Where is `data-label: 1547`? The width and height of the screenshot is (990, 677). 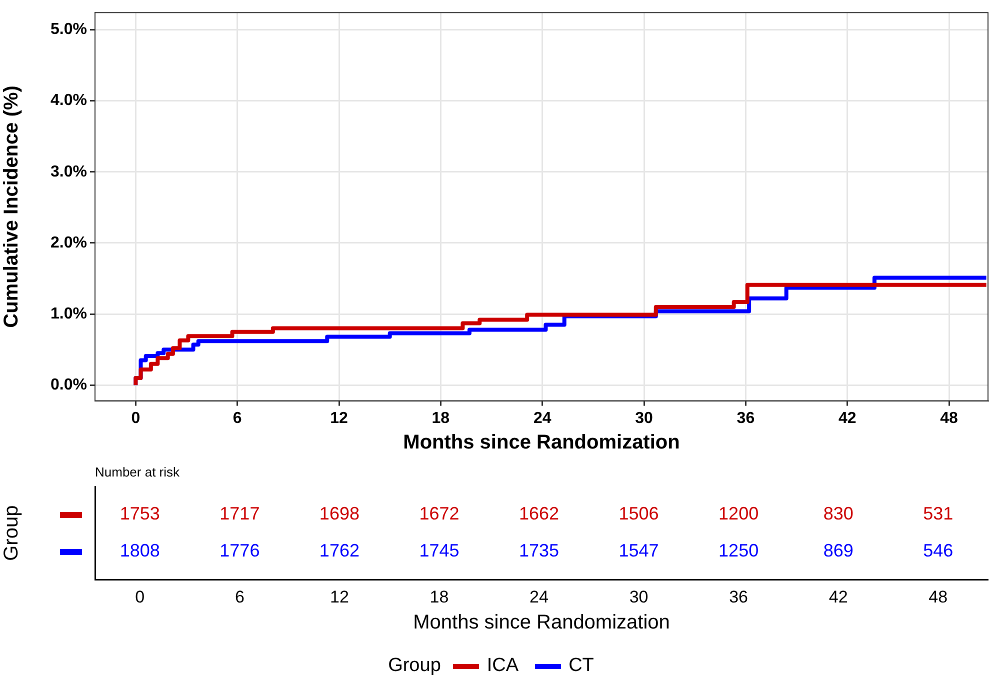
data-label: 1547 is located at coordinates (638, 550).